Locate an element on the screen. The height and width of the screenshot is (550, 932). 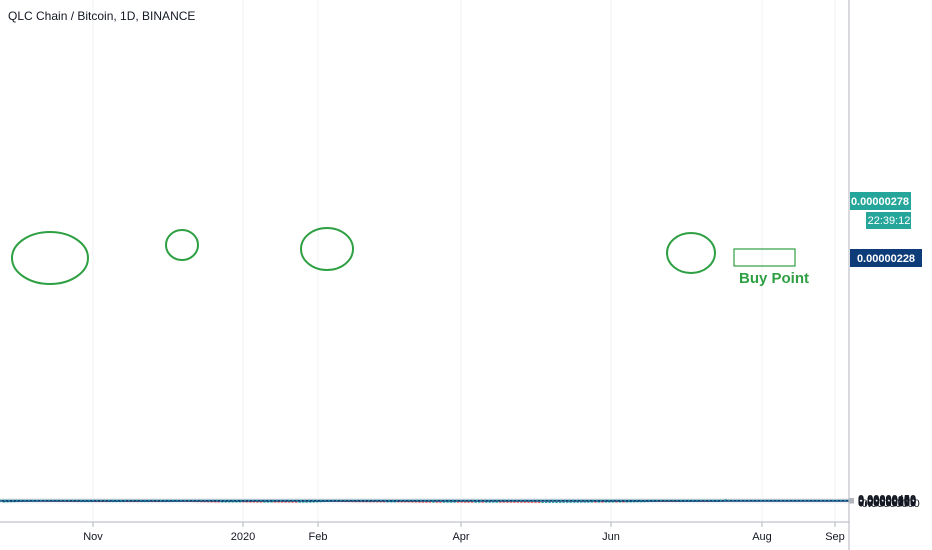
x-tick-label: Apr is located at coordinates (460, 537).